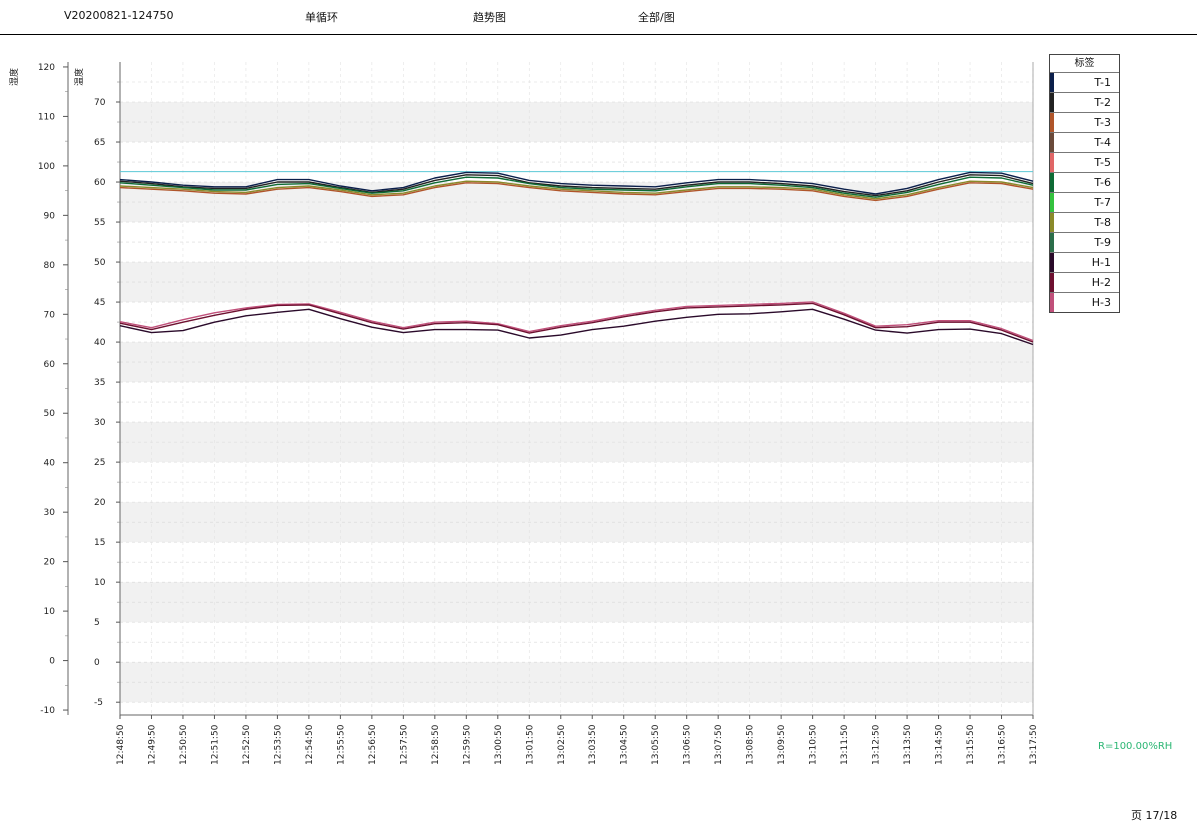 This screenshot has height=827, width=1197. I want to click on legend-item-h-3: H-3, so click(1084, 302).